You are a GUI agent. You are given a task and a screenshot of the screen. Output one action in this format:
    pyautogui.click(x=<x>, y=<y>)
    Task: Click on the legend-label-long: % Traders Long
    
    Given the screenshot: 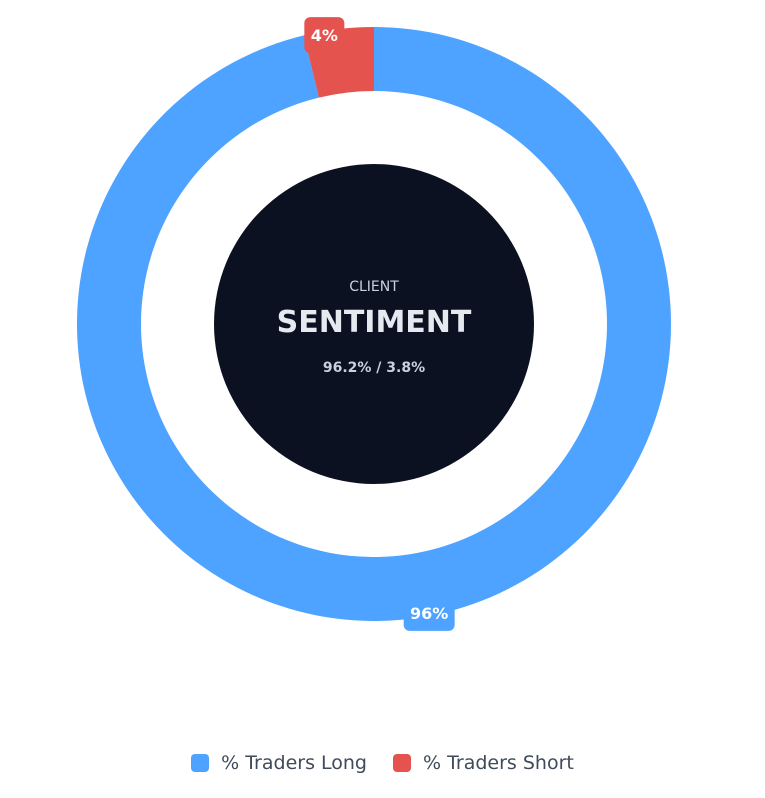 What is the action you would take?
    pyautogui.click(x=294, y=763)
    